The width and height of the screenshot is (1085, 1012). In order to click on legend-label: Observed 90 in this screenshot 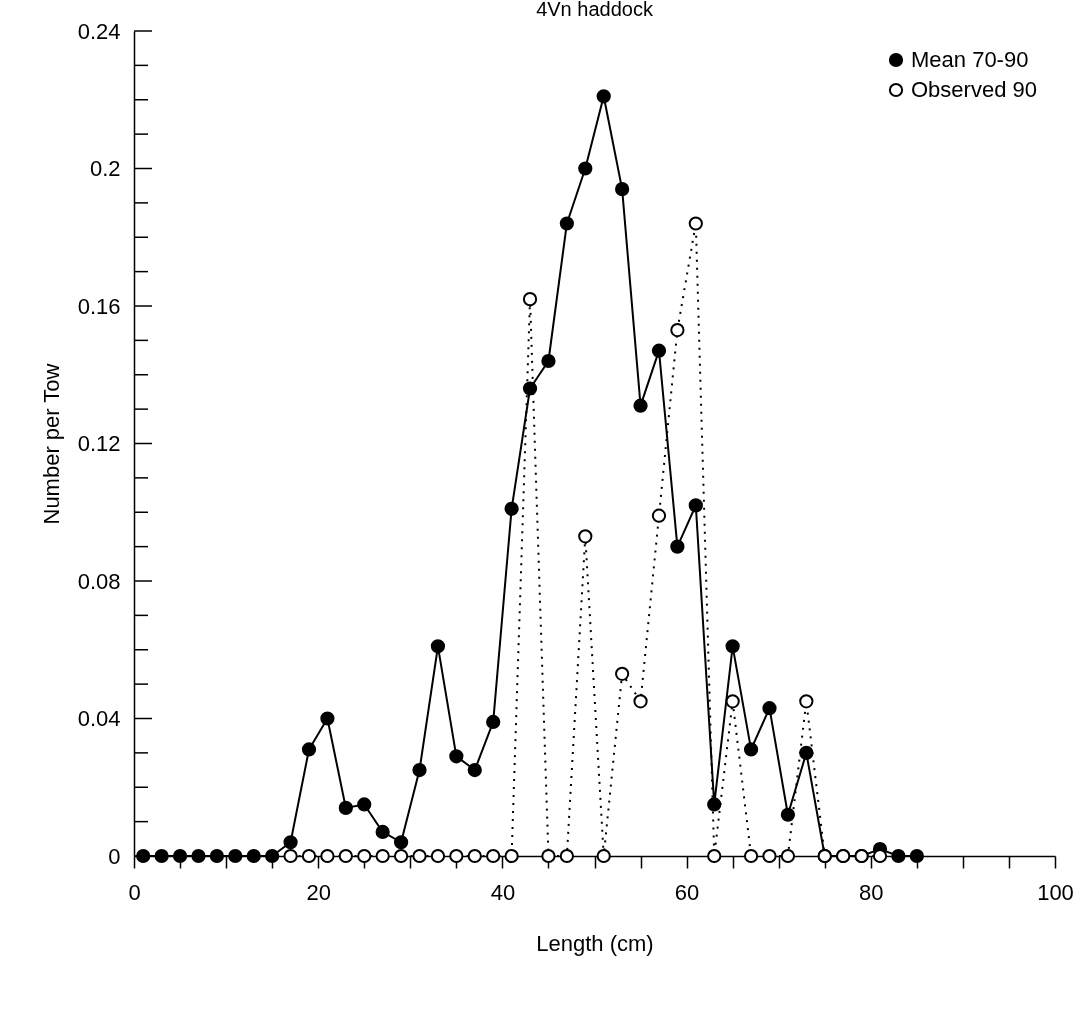, I will do `click(974, 89)`.